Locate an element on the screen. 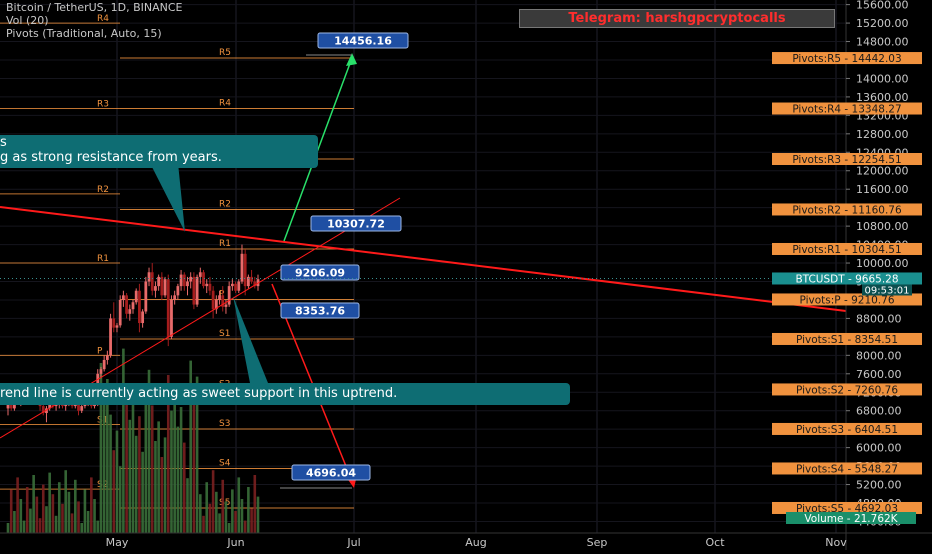  countdown-box is located at coordinates (887, 290).